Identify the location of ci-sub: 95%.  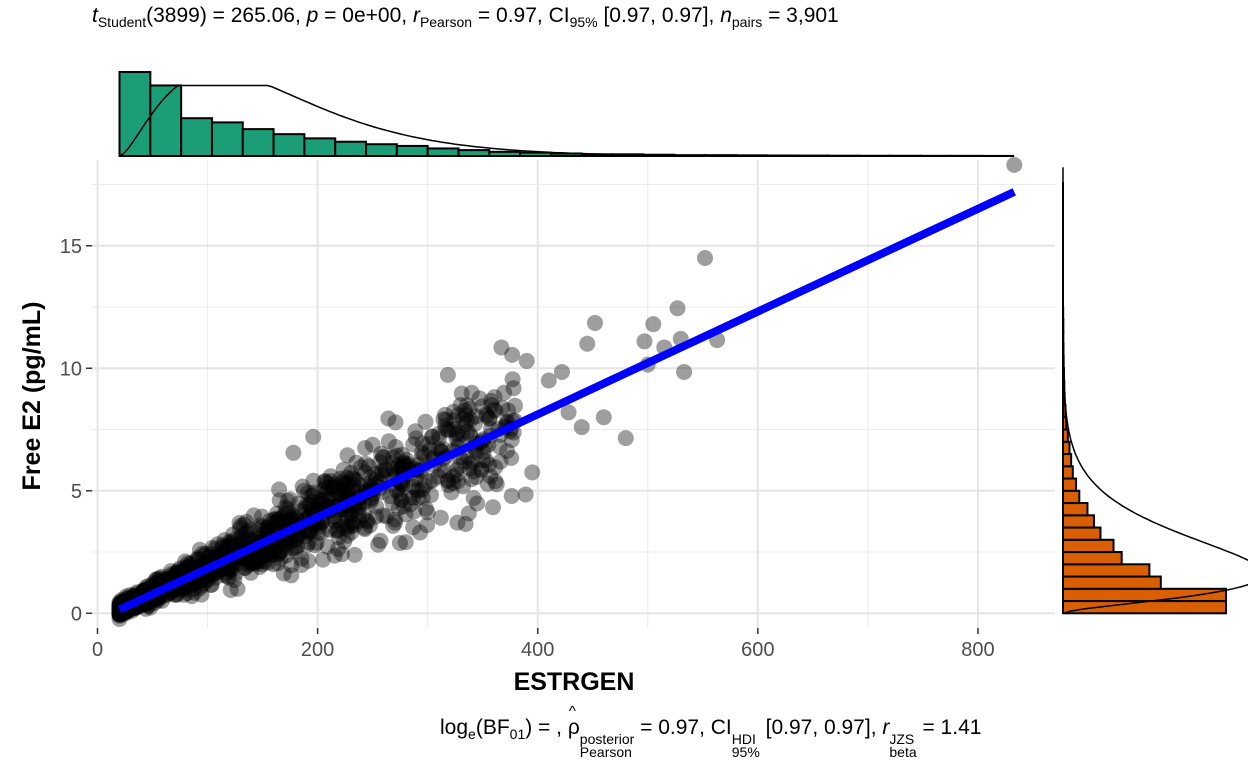
(583, 22).